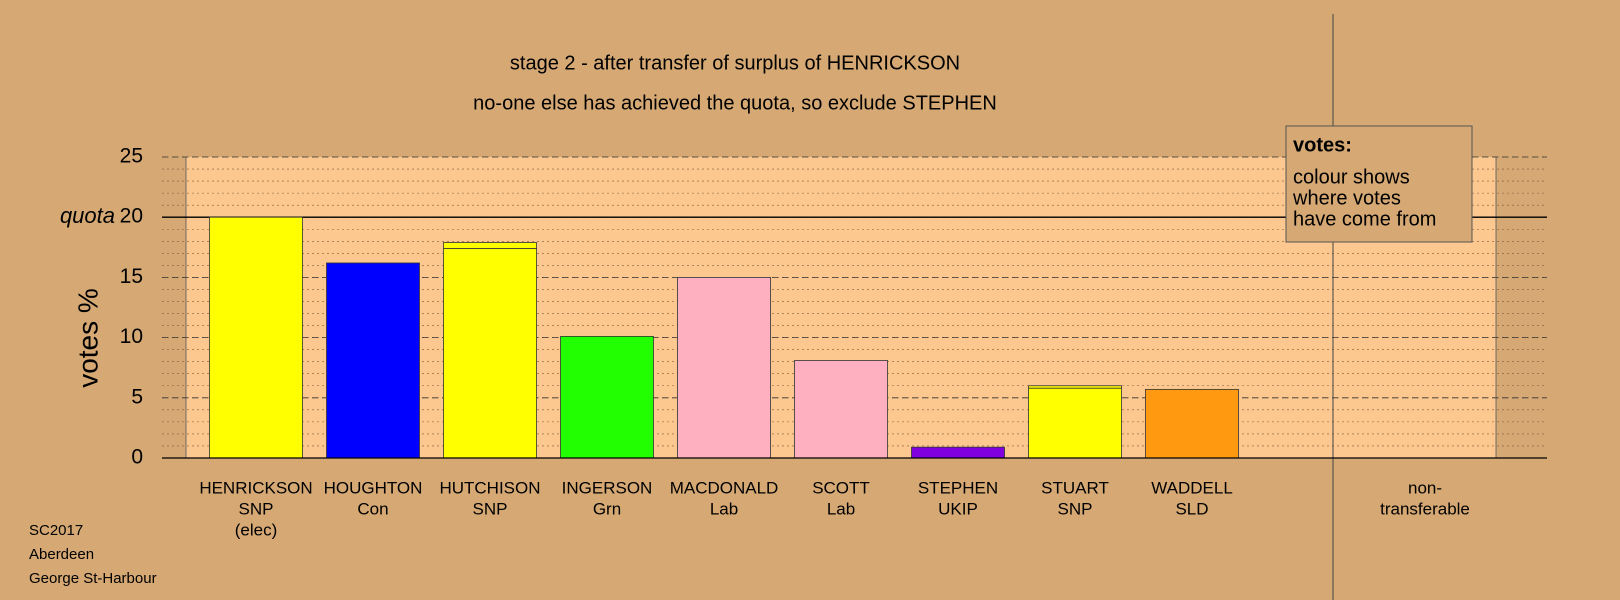 The height and width of the screenshot is (600, 1620). I want to click on x-tick-label: STUART, so click(1075, 487).